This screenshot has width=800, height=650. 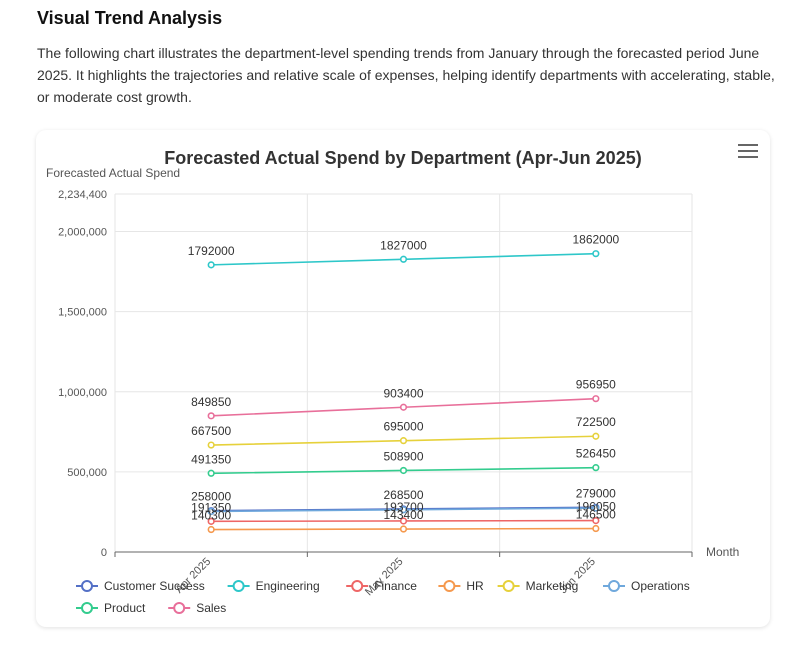 What do you see at coordinates (596, 493) in the screenshot?
I see `data-label: 279000` at bounding box center [596, 493].